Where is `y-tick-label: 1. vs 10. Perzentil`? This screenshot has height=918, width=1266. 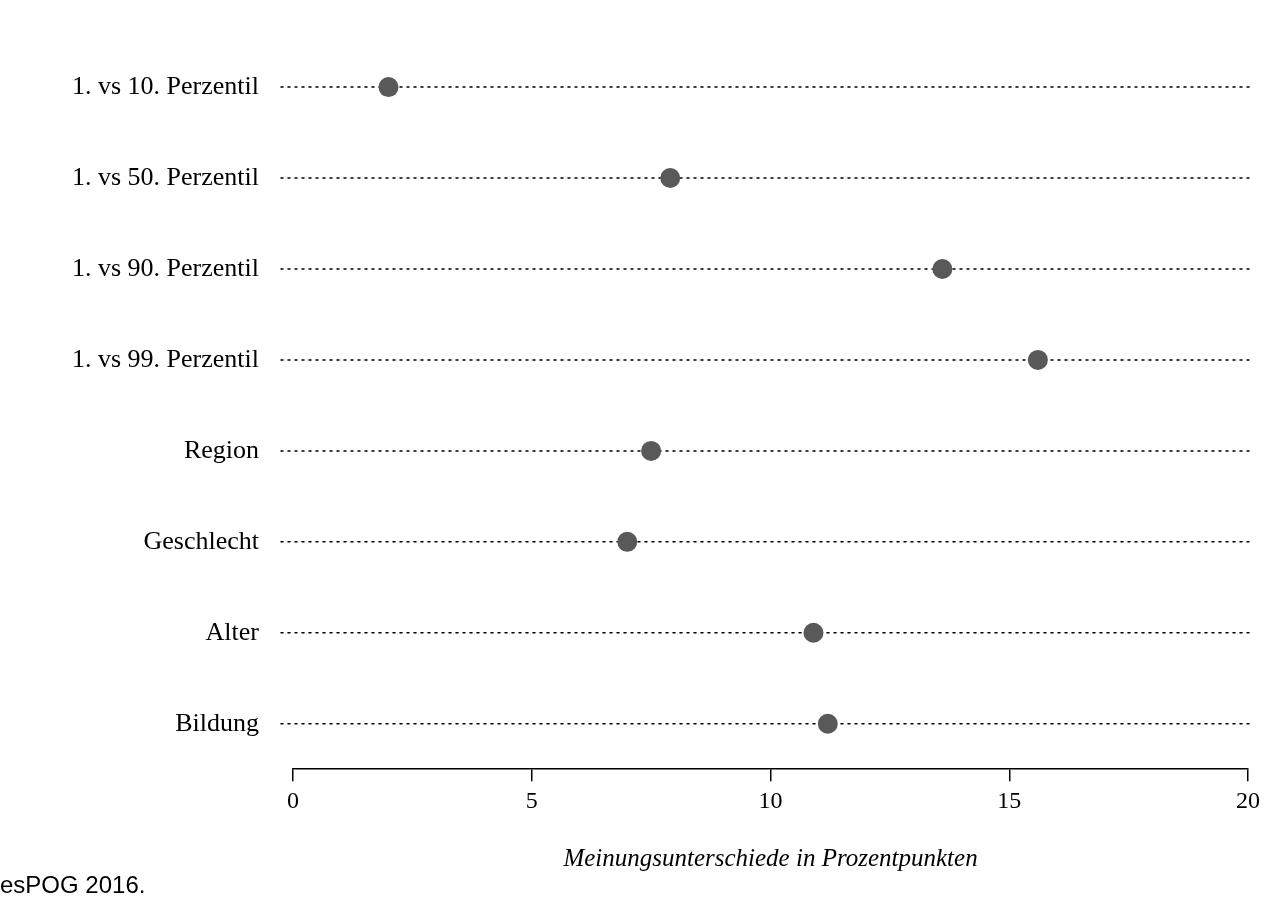 y-tick-label: 1. vs 10. Perzentil is located at coordinates (165, 85).